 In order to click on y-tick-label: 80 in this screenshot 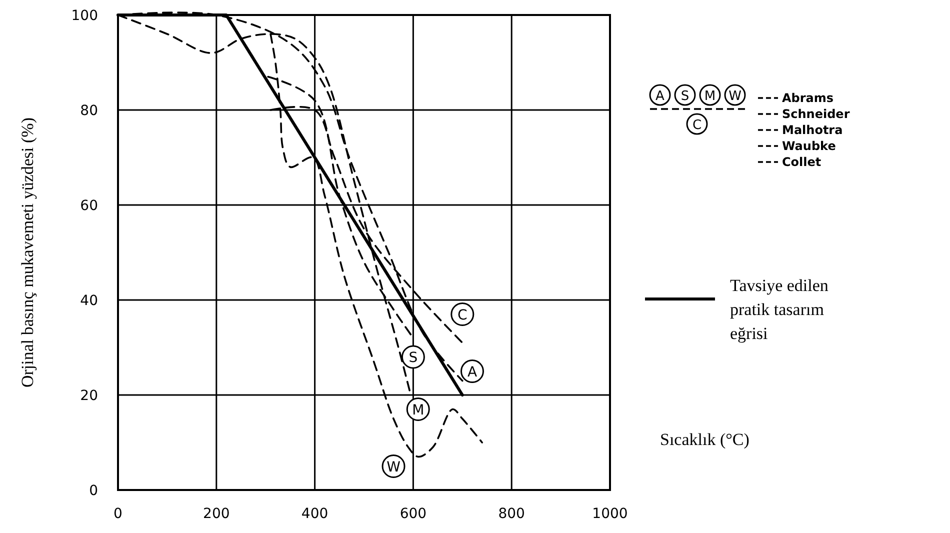, I will do `click(89, 111)`.